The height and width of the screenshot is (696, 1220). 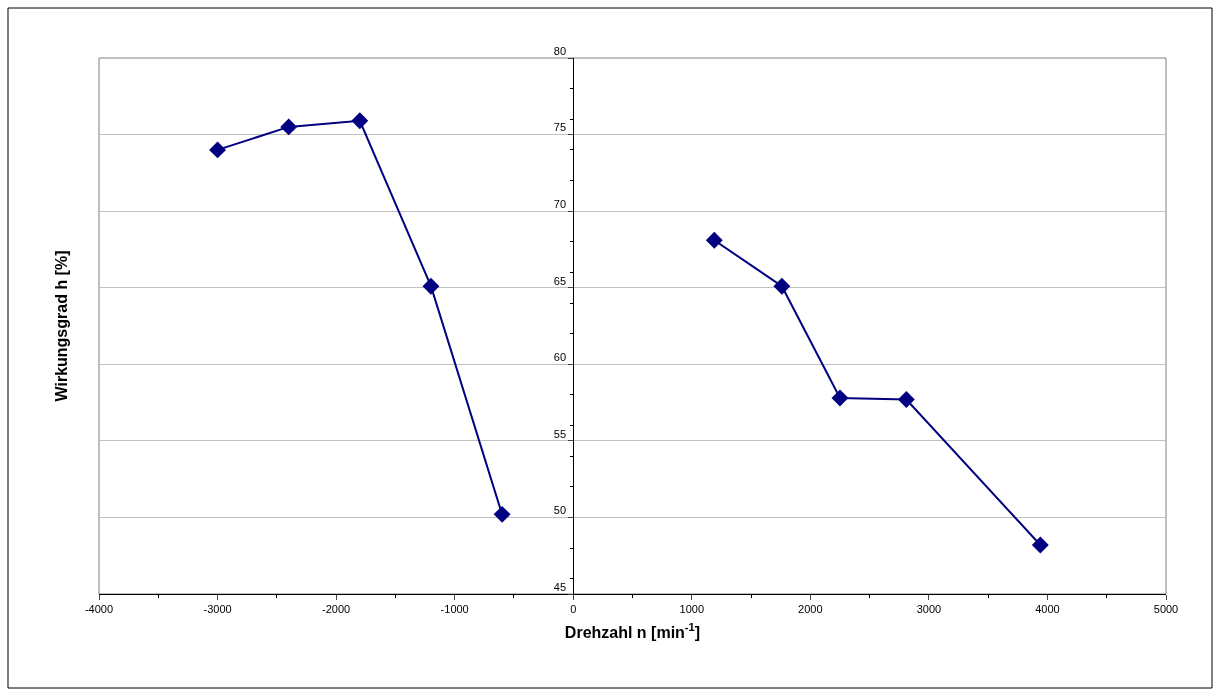 What do you see at coordinates (560, 127) in the screenshot?
I see `y-tick-label: 75` at bounding box center [560, 127].